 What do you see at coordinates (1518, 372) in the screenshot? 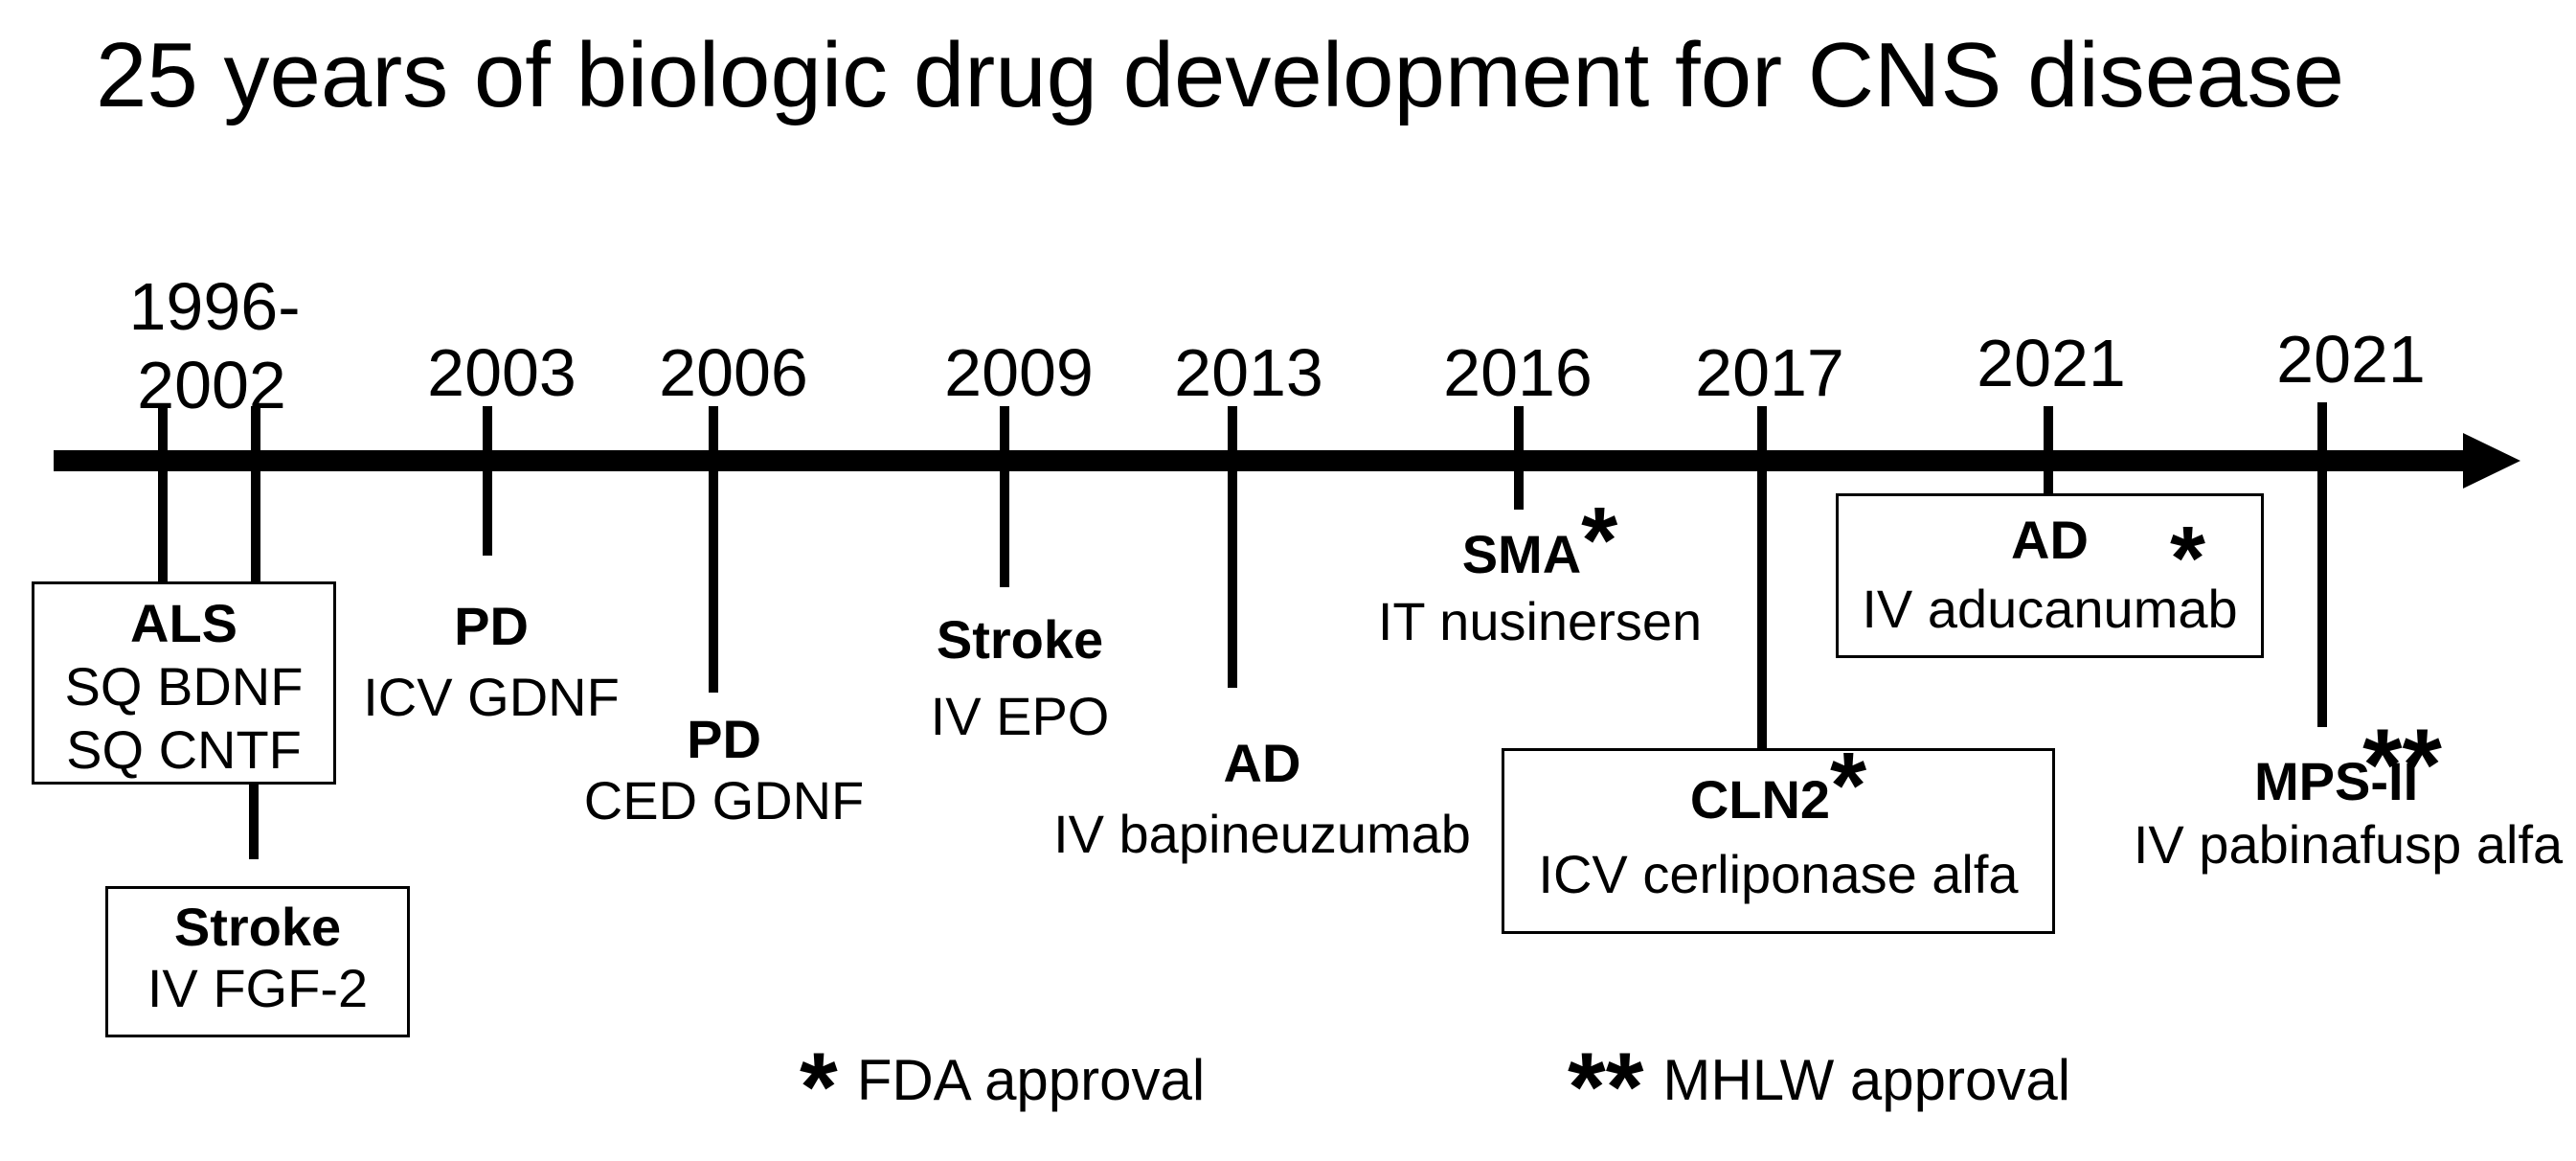
I see `year-label-2016: 2016` at bounding box center [1518, 372].